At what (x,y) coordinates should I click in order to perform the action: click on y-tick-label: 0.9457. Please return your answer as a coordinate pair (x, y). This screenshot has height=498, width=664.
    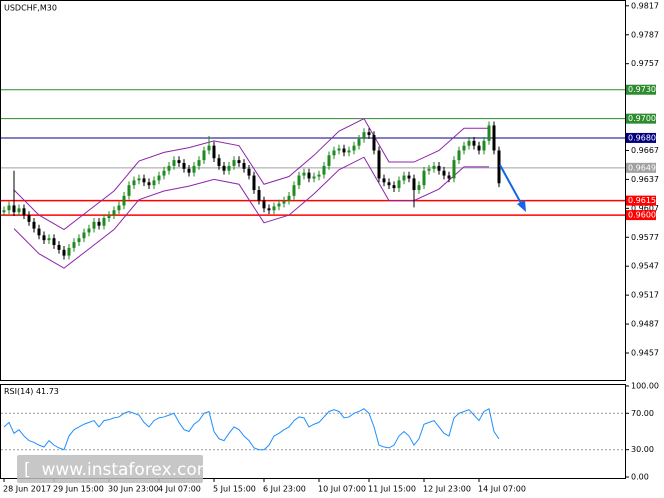
    Looking at the image, I should click on (645, 352).